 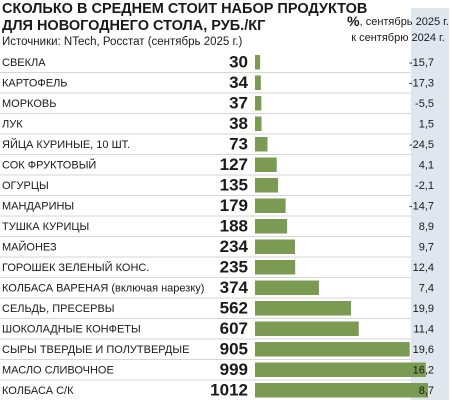 What do you see at coordinates (58, 309) in the screenshot?
I see `category-label: СЕЛЬДЬ, ПРЕСЕРВЫ` at bounding box center [58, 309].